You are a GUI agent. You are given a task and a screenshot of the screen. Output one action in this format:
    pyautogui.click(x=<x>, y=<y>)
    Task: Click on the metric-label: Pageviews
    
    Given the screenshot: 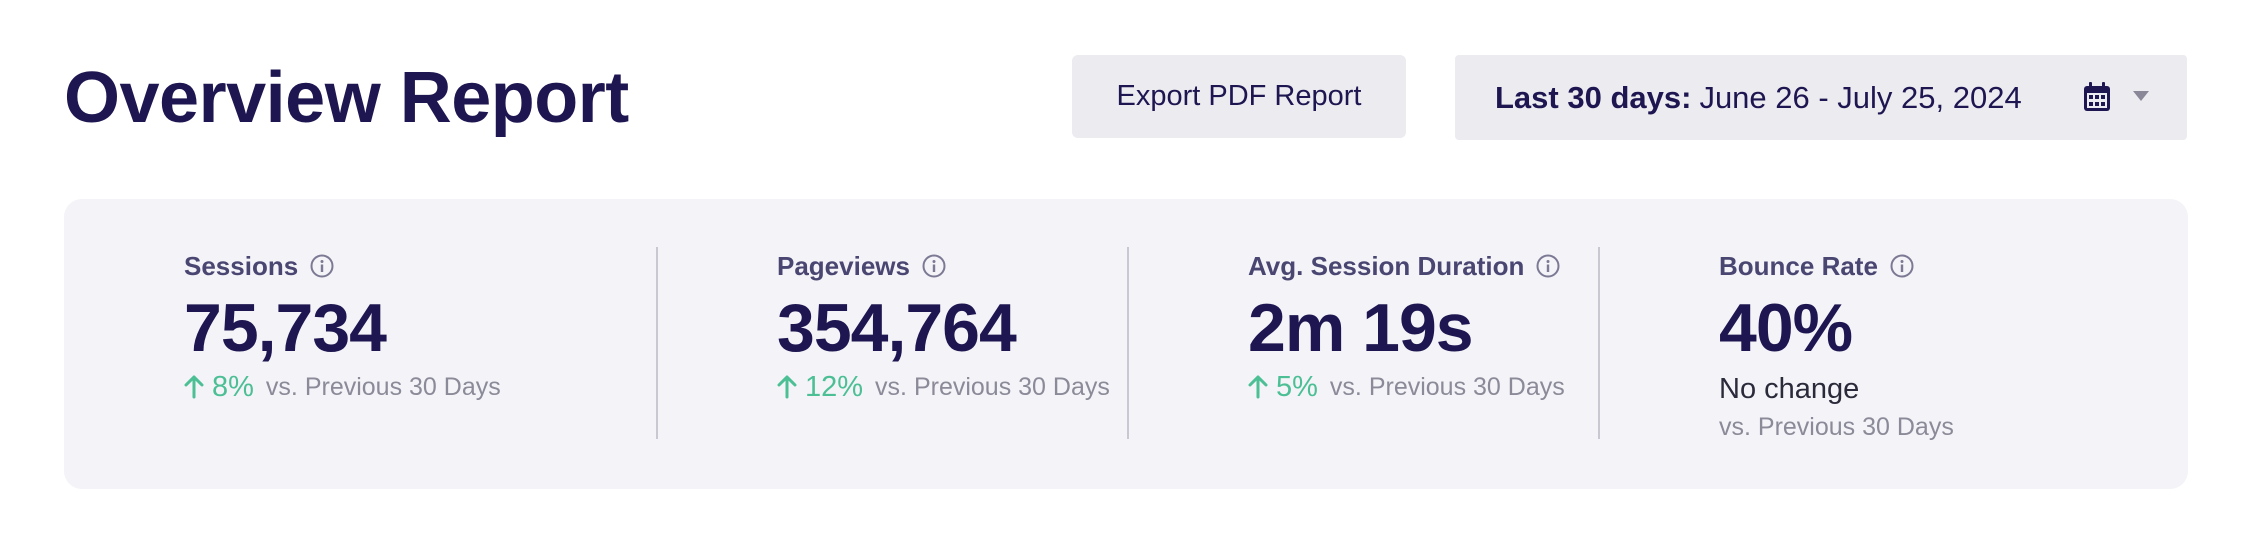 What is the action you would take?
    pyautogui.click(x=843, y=265)
    